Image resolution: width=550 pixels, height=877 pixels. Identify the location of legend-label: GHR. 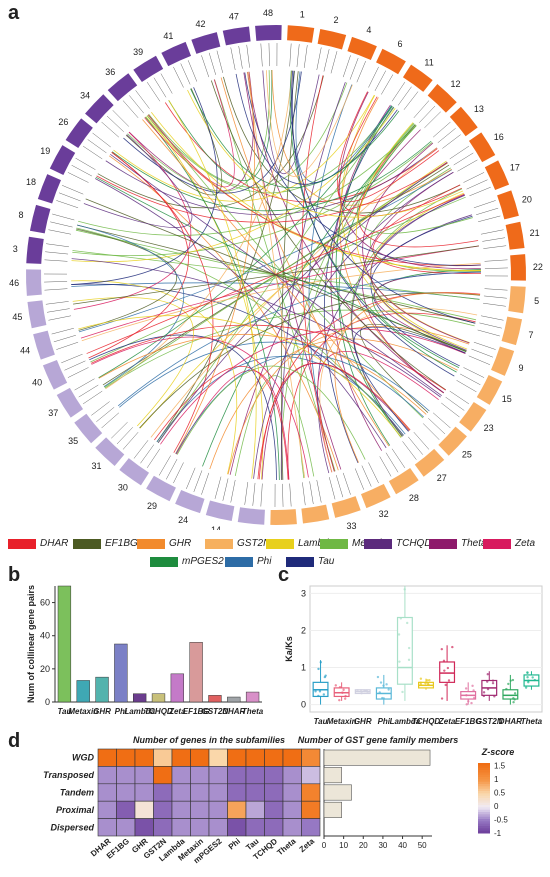
(180, 543).